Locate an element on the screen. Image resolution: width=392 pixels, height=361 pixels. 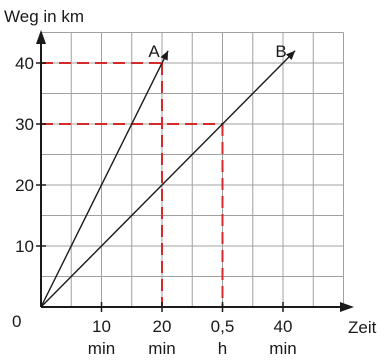
series-arrow-A is located at coordinates (164, 55).